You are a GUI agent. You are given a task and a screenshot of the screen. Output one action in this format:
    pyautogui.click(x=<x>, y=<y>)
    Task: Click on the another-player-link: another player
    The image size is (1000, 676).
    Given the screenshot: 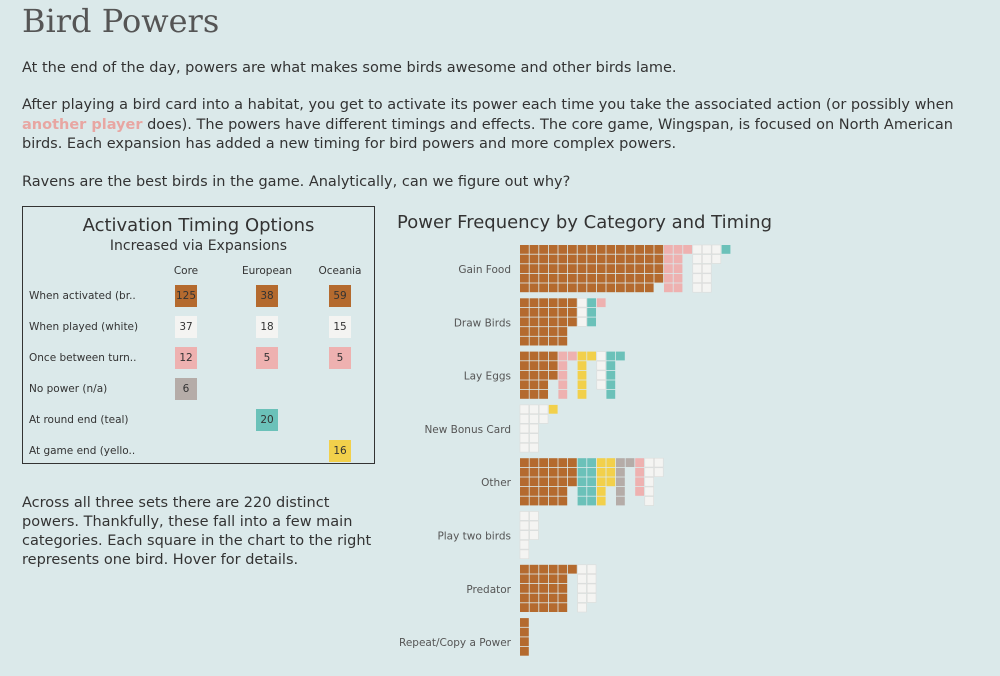 What is the action you would take?
    pyautogui.click(x=82, y=124)
    